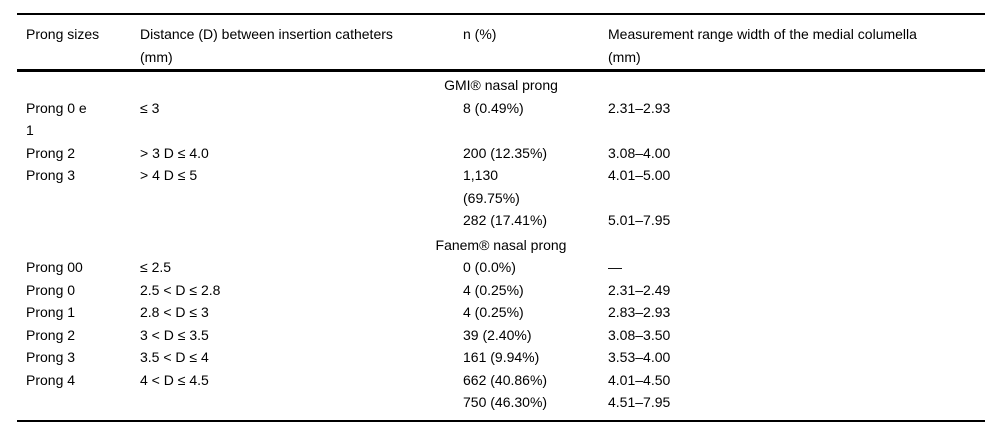 This screenshot has height=432, width=1000. What do you see at coordinates (639, 312) in the screenshot?
I see `cell-range: 2.83–2.93` at bounding box center [639, 312].